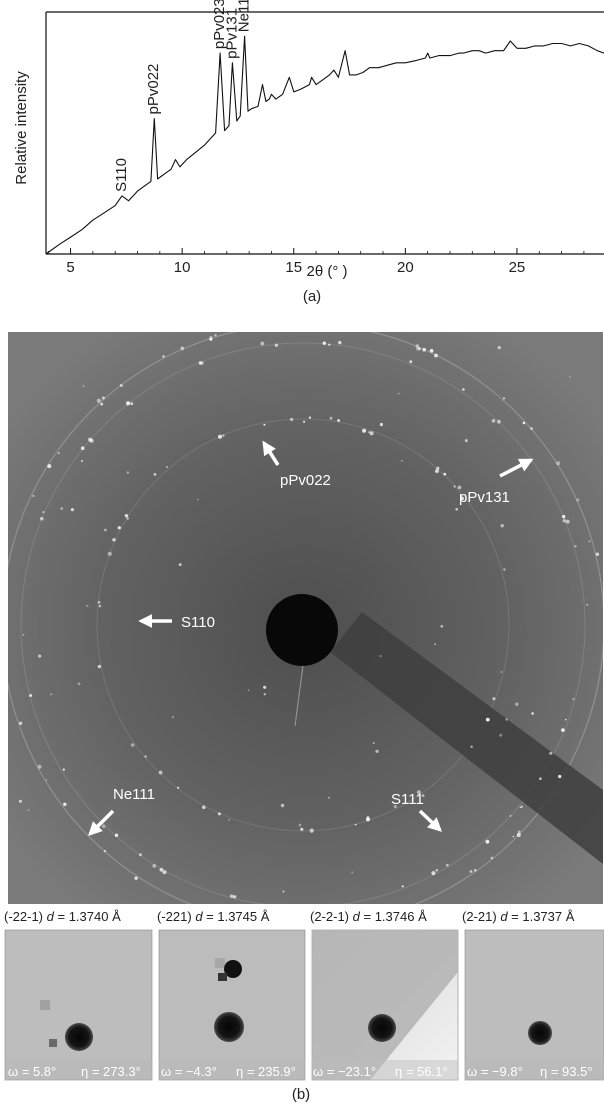 This screenshot has width=604, height=1106. What do you see at coordinates (231, 33) in the screenshot?
I see `peak-label: pPv131` at bounding box center [231, 33].